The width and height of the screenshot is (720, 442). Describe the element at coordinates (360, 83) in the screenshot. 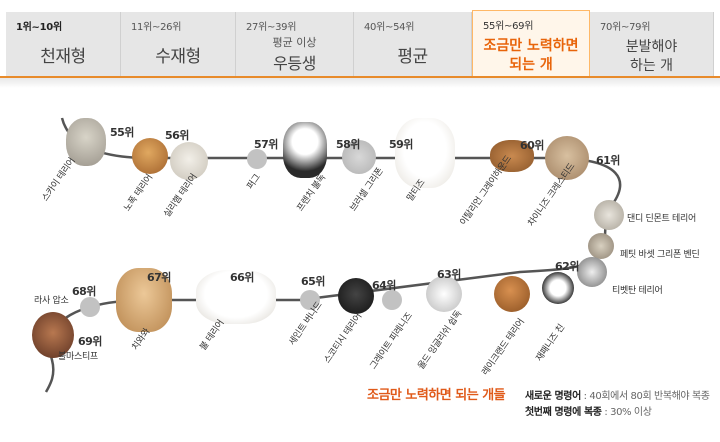

I see `tab-shadow` at that location.